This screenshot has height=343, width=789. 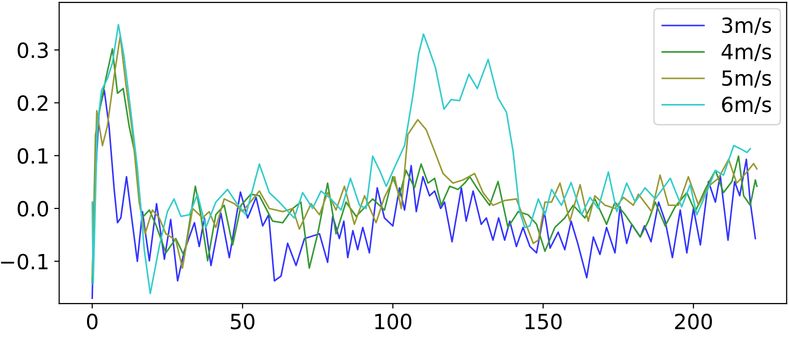 I want to click on legend-label: 6m/s, so click(x=747, y=105).